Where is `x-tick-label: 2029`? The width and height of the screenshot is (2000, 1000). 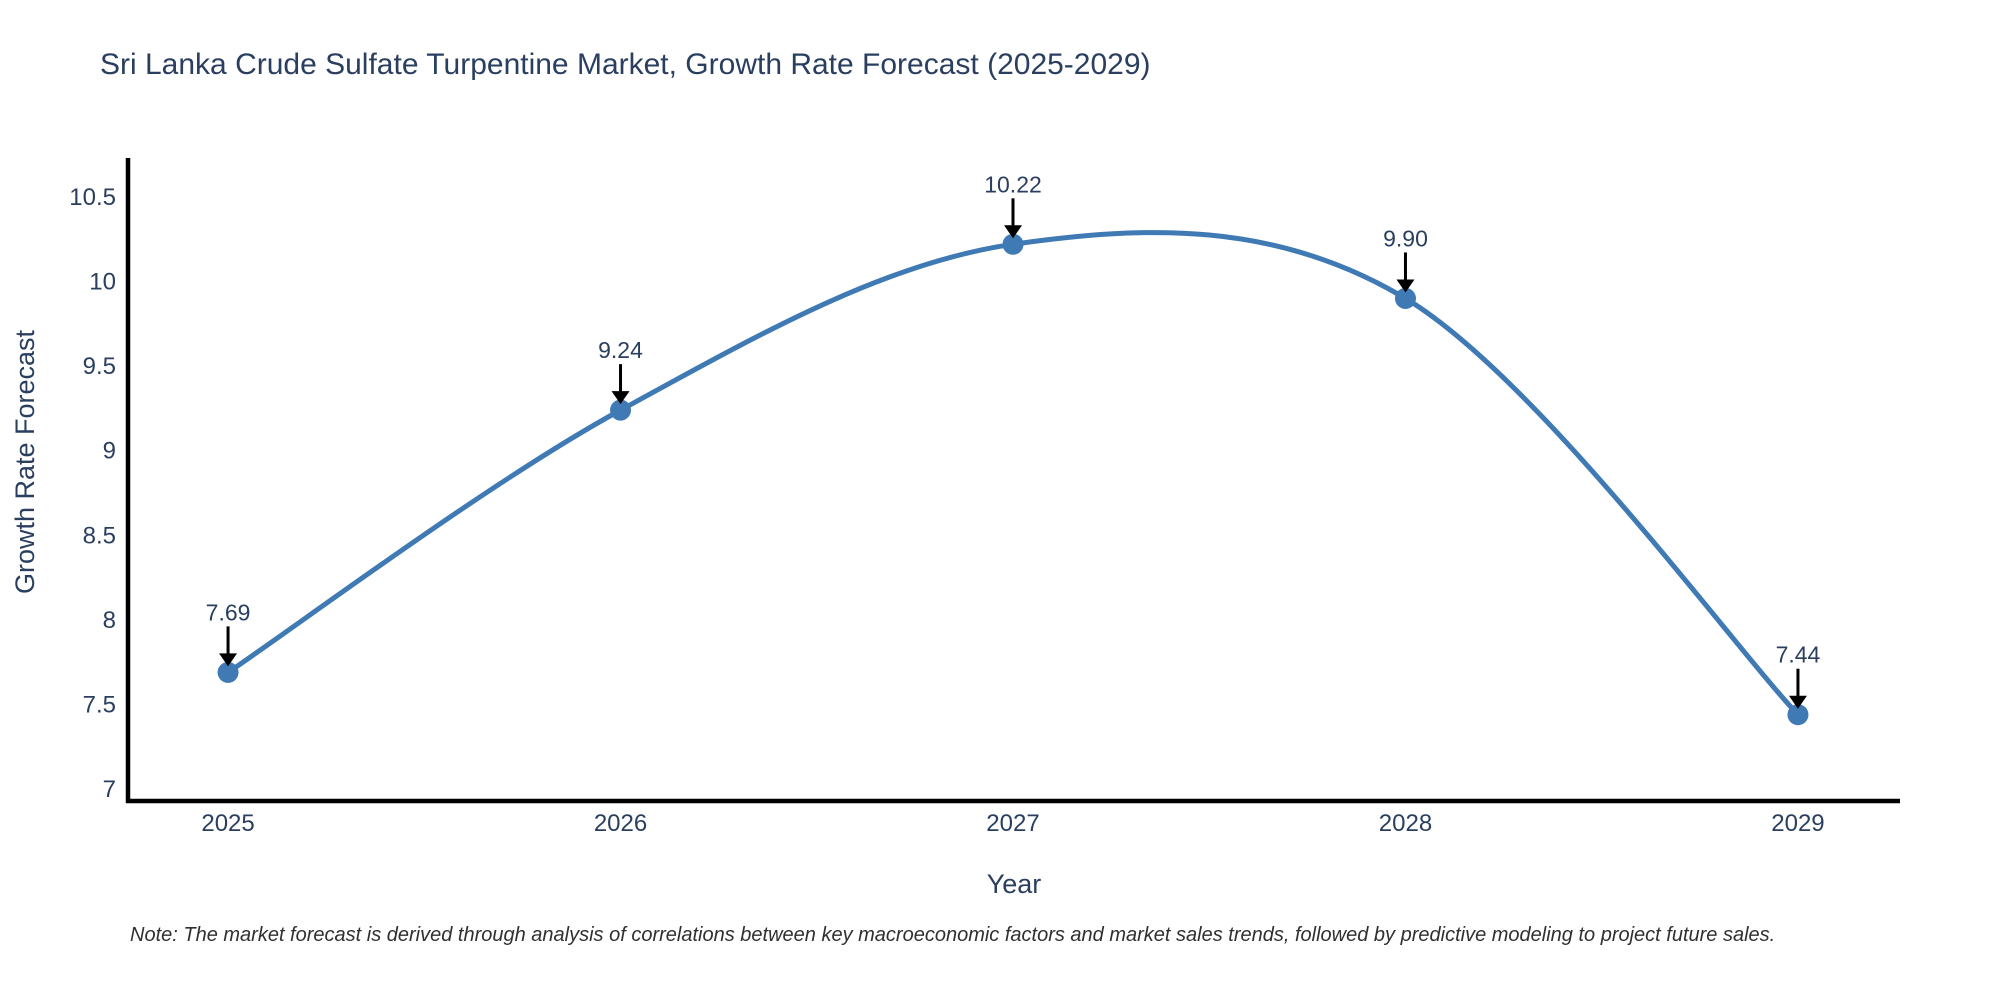 x-tick-label: 2029 is located at coordinates (1797, 823).